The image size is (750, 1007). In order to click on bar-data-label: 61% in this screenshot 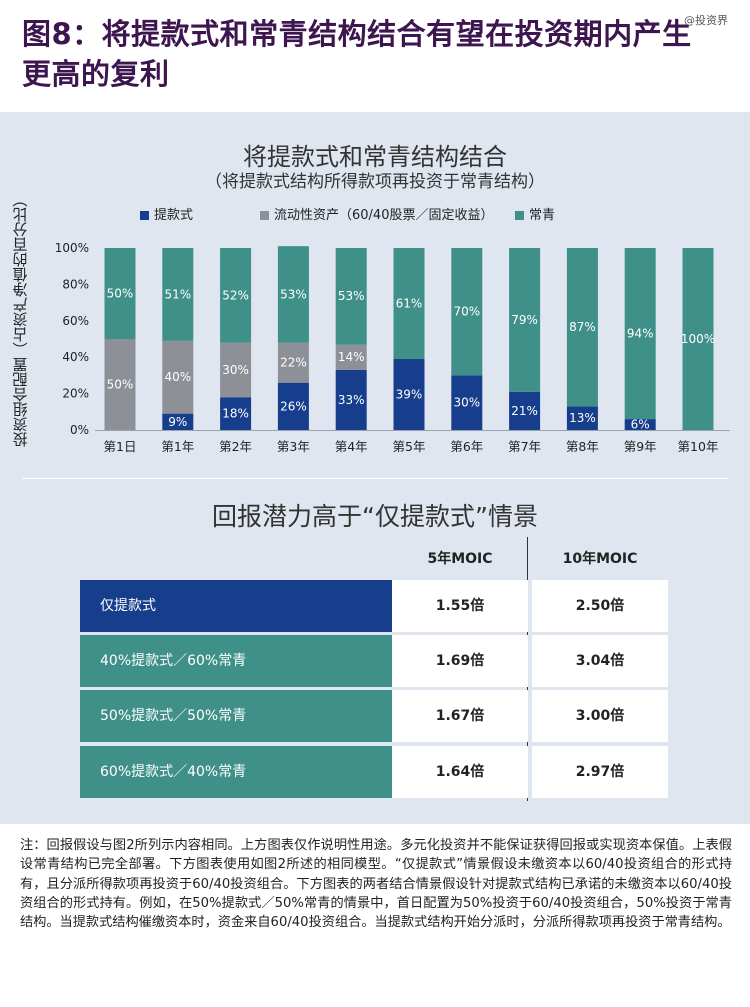, I will do `click(409, 304)`.